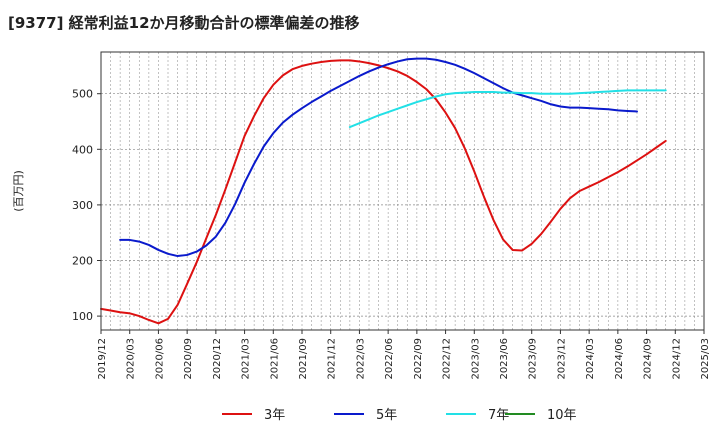  Describe the element at coordinates (590, 359) in the screenshot. I see `x-tick-label: 2024/03` at that location.